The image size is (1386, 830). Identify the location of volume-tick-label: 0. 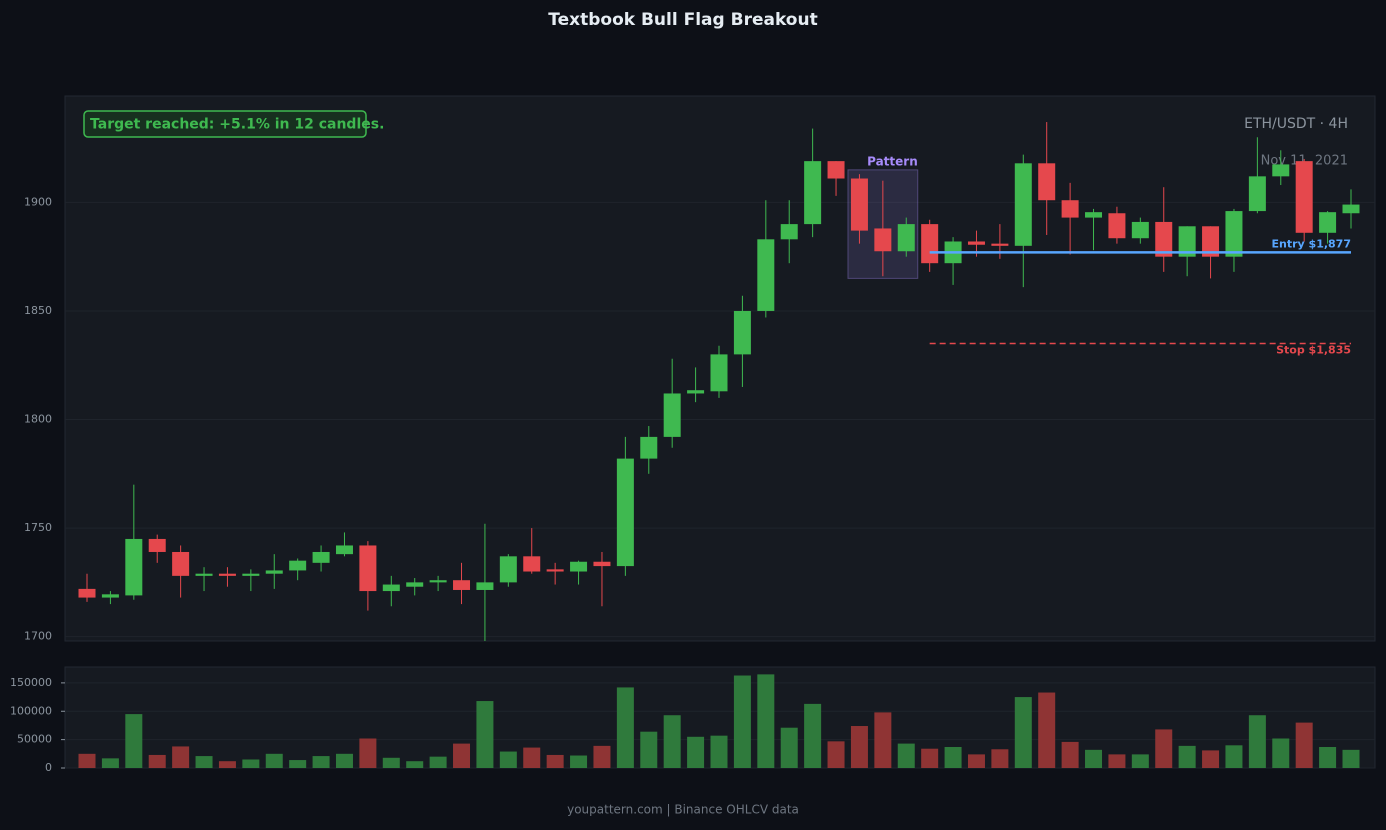
(48, 767).